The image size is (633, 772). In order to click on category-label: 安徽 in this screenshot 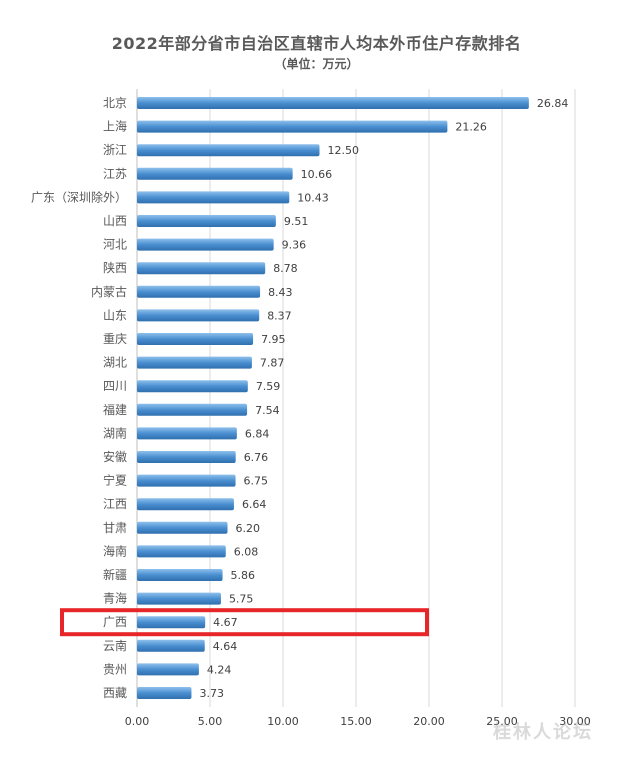, I will do `click(115, 456)`.